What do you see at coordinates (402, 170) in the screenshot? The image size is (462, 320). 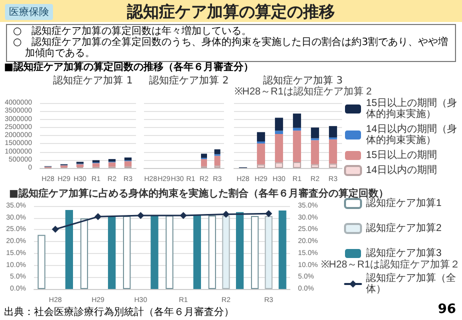 I see `legend-label: 14日以内の期間` at bounding box center [402, 170].